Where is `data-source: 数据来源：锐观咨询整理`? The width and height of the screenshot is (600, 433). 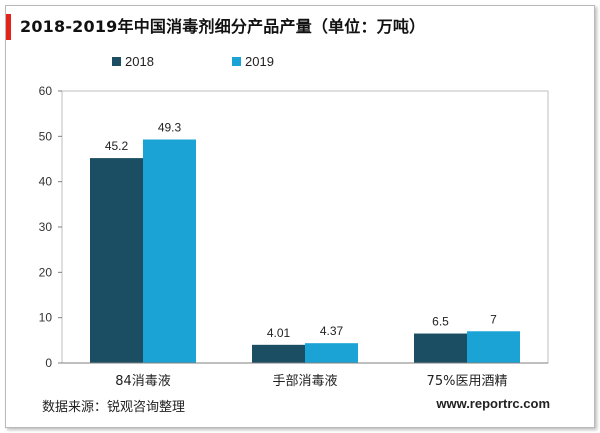 data-source: 数据来源：锐观咨询整理 is located at coordinates (114, 407).